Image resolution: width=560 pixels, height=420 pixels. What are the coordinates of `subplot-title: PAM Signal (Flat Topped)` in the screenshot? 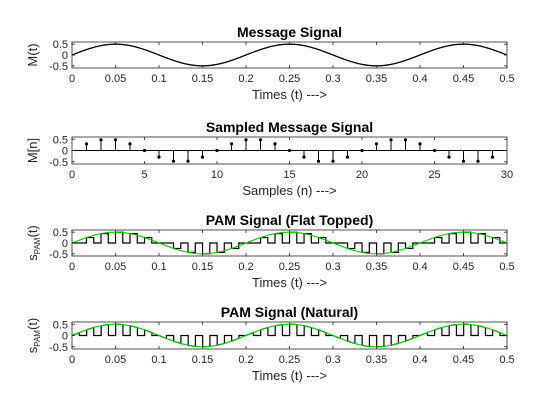 It's located at (289, 220).